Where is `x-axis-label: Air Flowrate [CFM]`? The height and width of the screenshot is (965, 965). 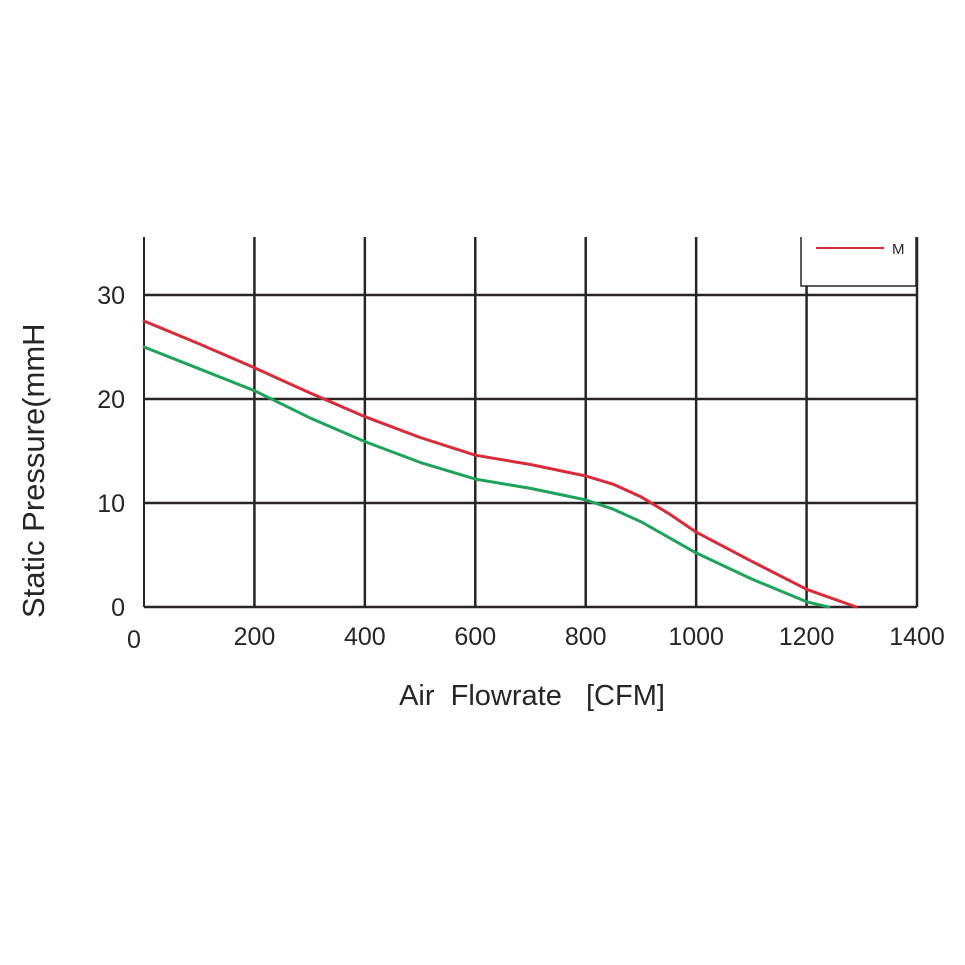 x-axis-label: Air Flowrate [CFM] is located at coordinates (532, 696).